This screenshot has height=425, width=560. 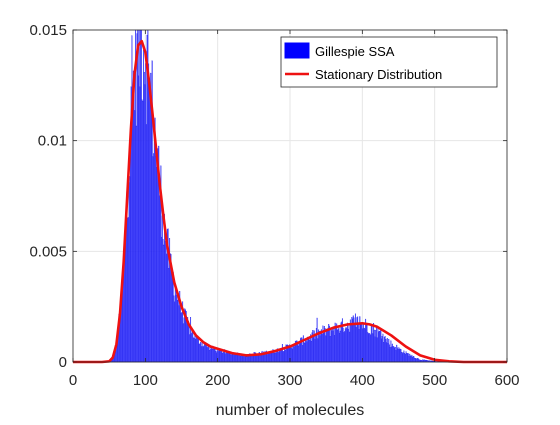 I want to click on legend-label-stationary: Stationary Distribution, so click(x=378, y=74).